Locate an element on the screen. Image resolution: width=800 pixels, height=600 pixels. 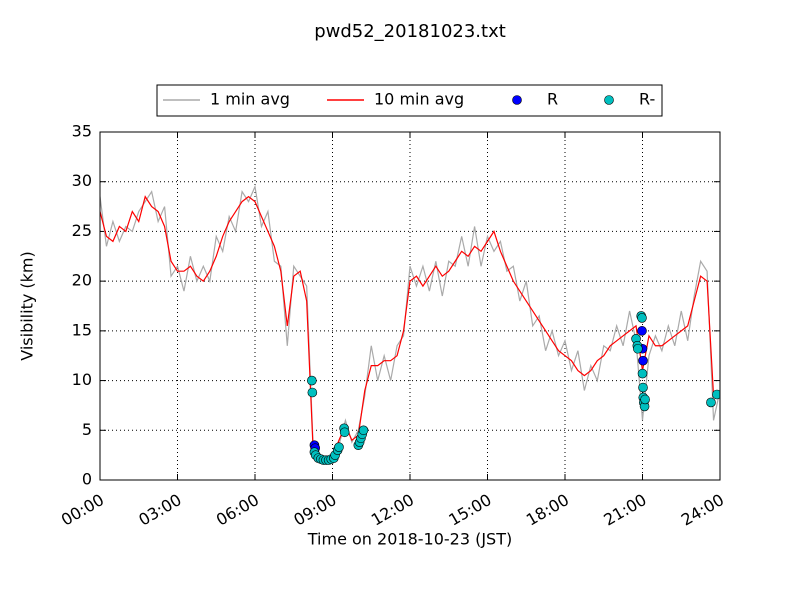
legend-label: 10 min avg is located at coordinates (419, 99).